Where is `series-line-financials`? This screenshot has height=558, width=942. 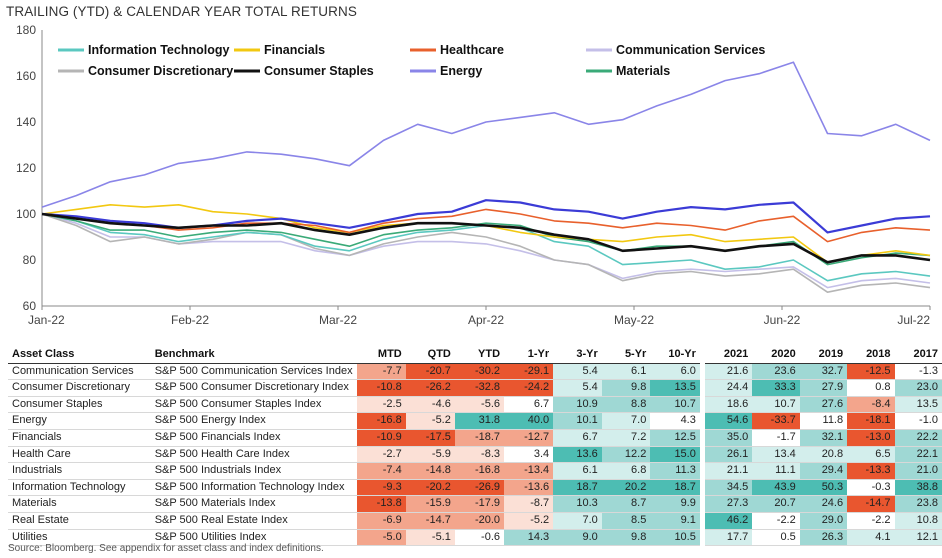 series-line-financials is located at coordinates (486, 234).